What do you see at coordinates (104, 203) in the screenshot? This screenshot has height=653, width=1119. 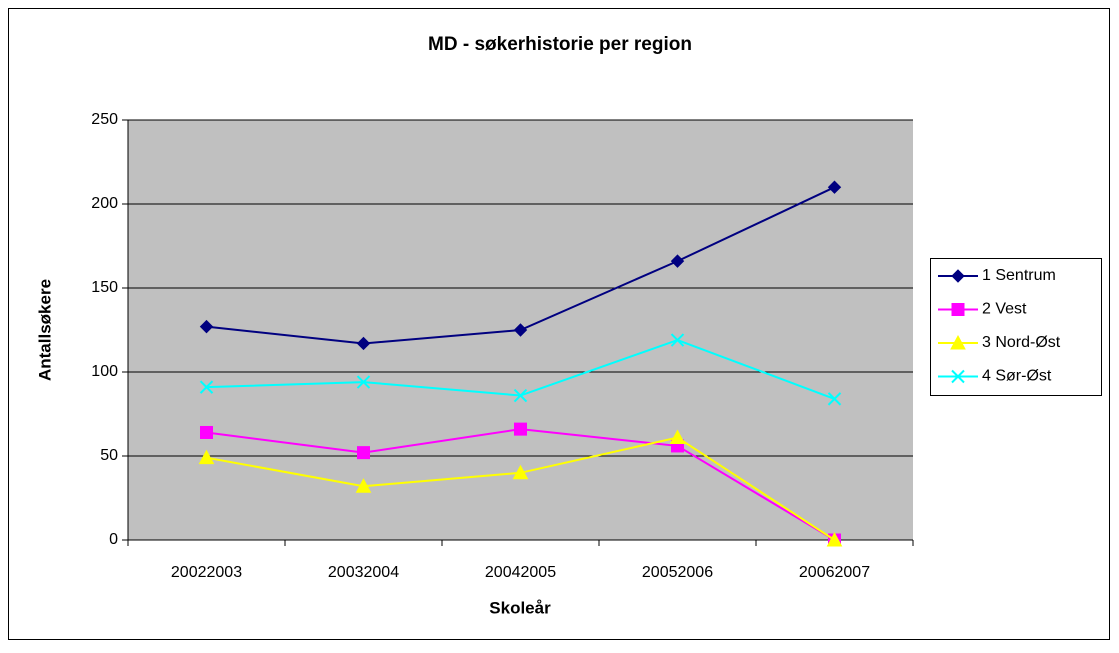 I see `y-tick-label: 200` at bounding box center [104, 203].